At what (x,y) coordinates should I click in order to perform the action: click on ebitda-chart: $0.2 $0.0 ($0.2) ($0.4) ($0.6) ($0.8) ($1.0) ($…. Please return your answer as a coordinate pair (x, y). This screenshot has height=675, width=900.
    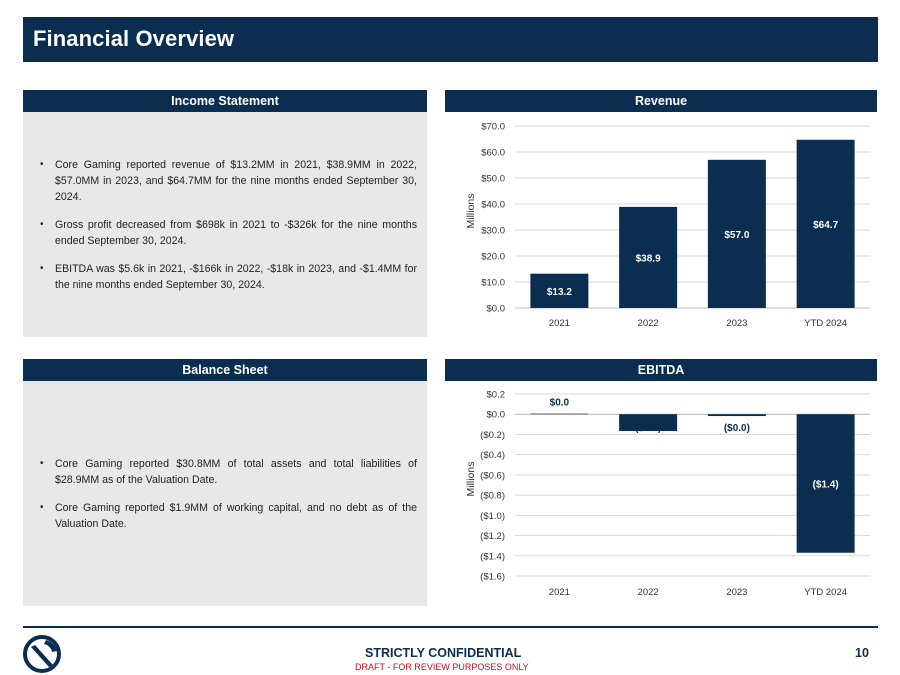
    Looking at the image, I should click on (667, 494).